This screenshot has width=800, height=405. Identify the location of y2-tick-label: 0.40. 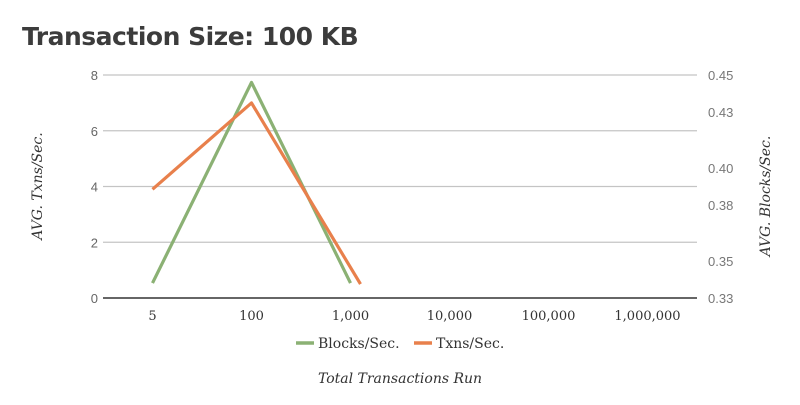
(720, 168).